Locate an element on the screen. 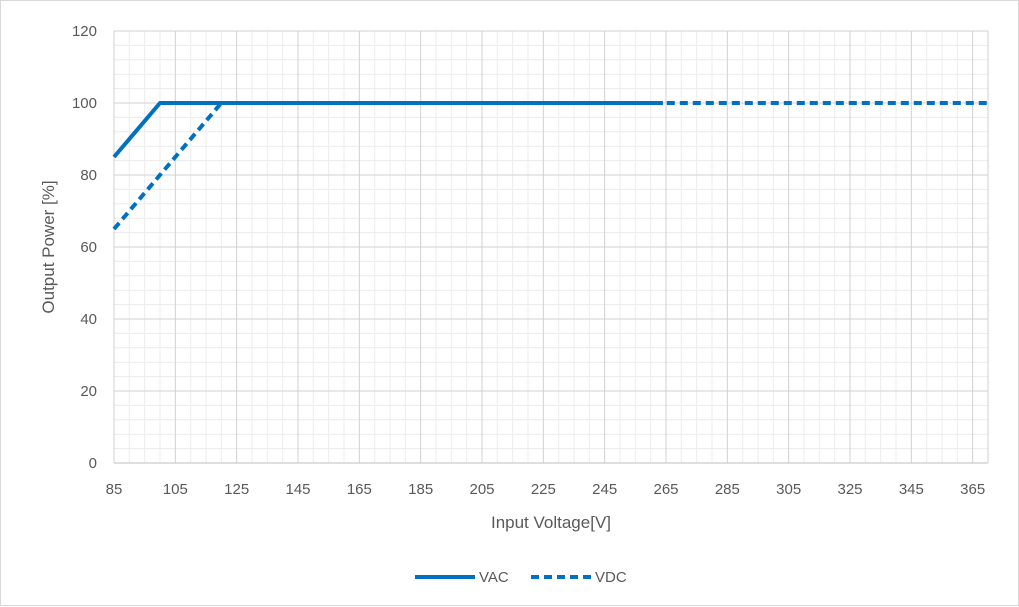  x-tick-label: 225 is located at coordinates (543, 489).